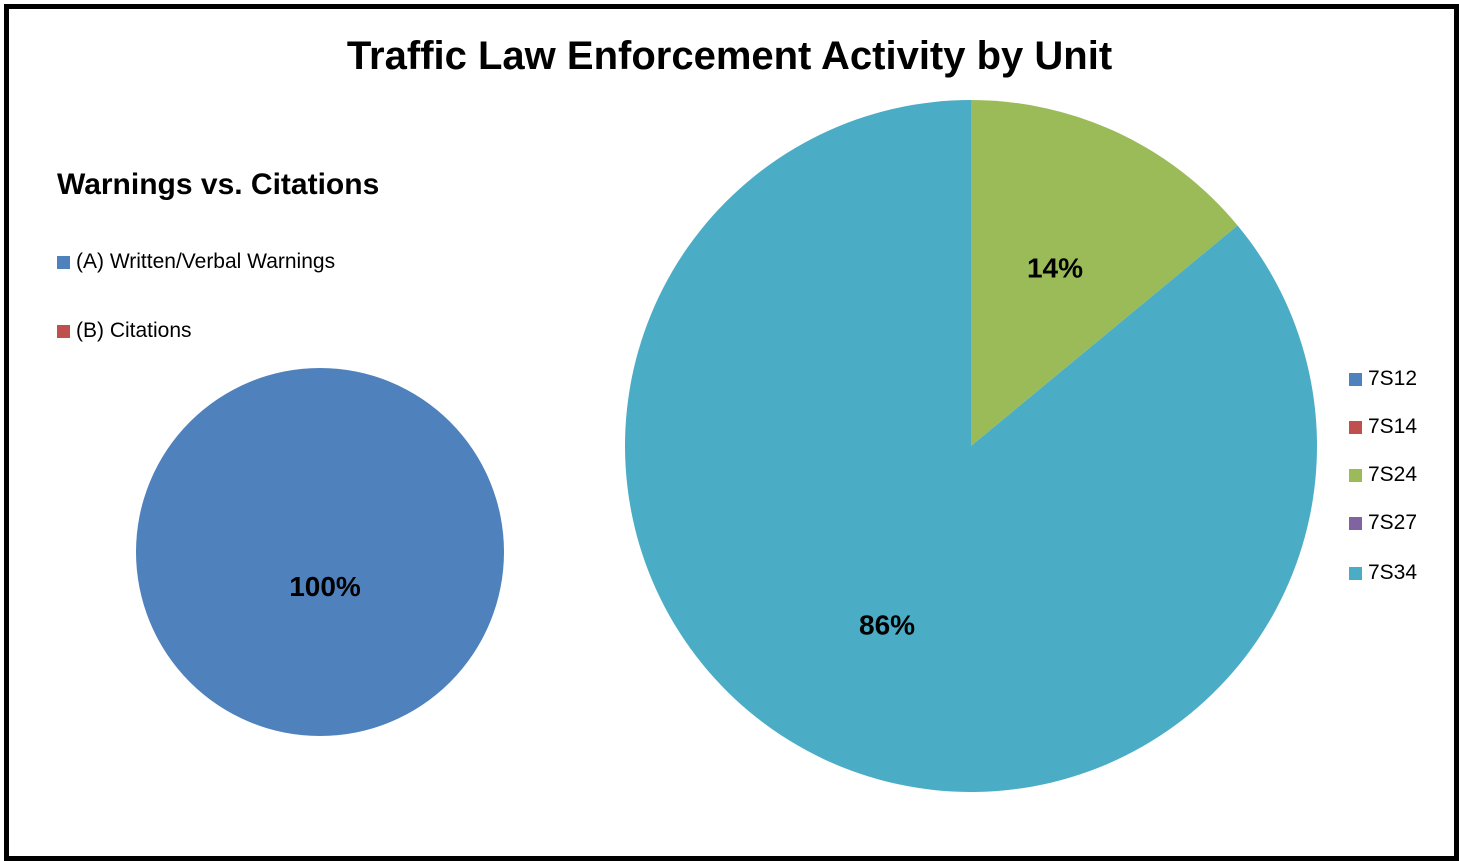  What do you see at coordinates (320, 552) in the screenshot?
I see `pie-slice-a-written-verbal-warnings` at bounding box center [320, 552].